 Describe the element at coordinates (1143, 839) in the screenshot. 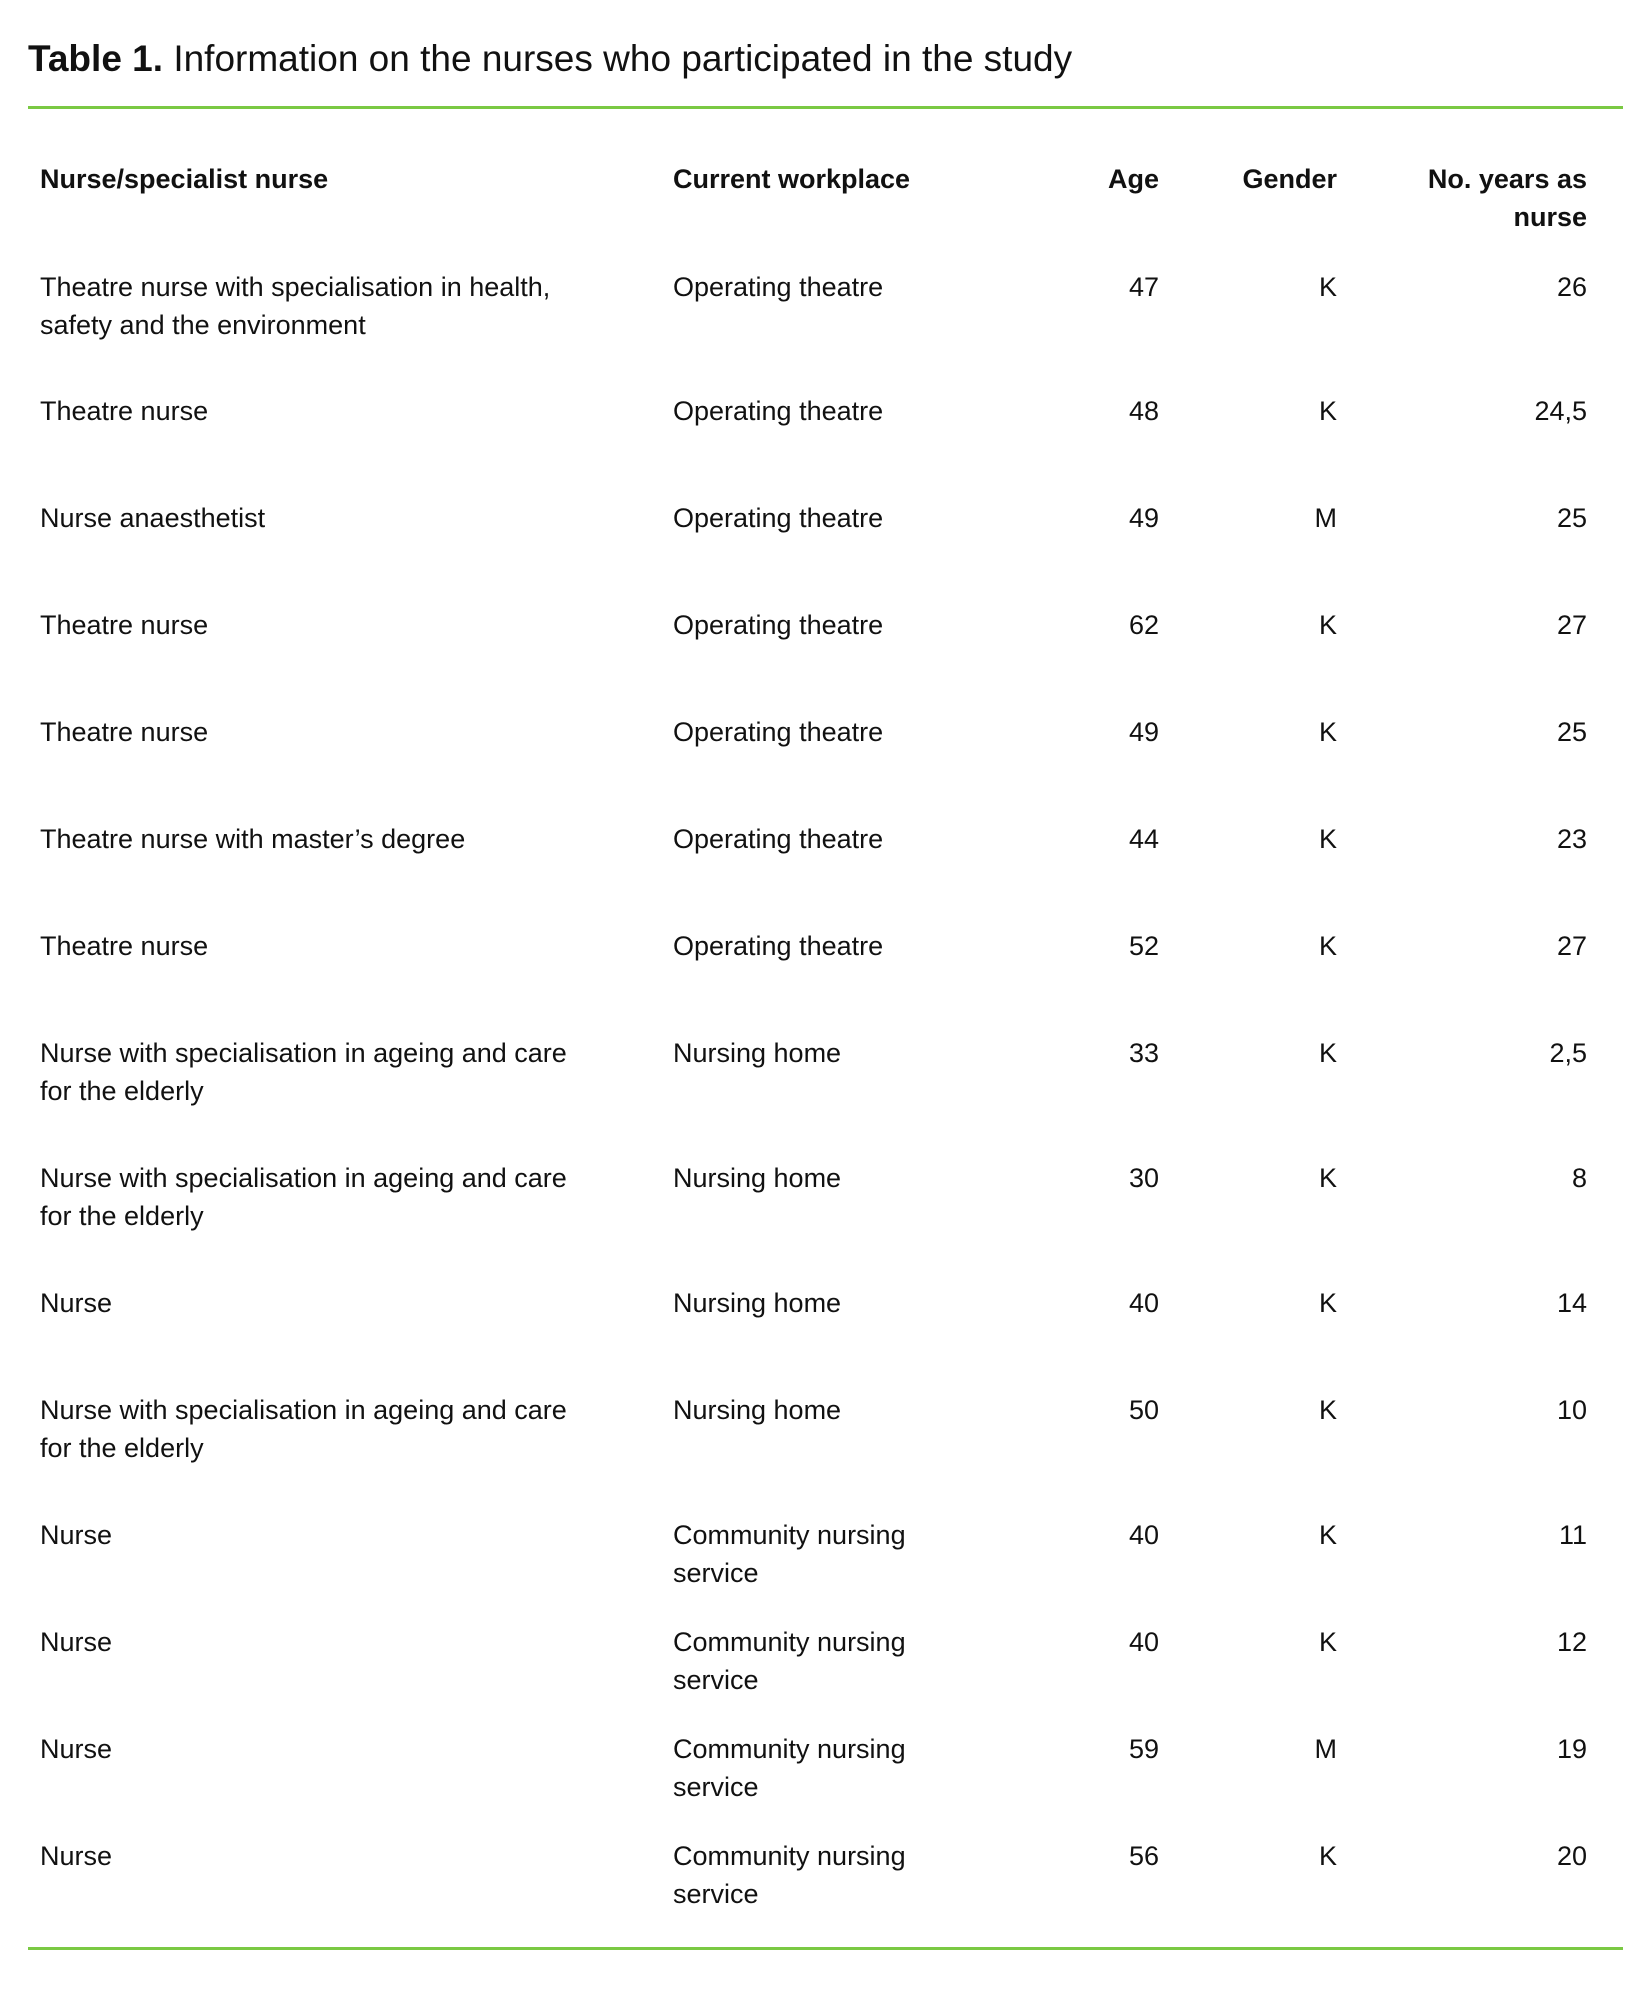

I see `age-cell: 44` at that location.